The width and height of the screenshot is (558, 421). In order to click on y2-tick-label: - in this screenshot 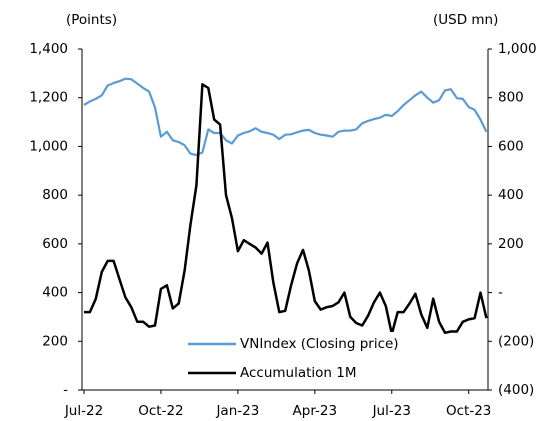, I will do `click(500, 293)`.